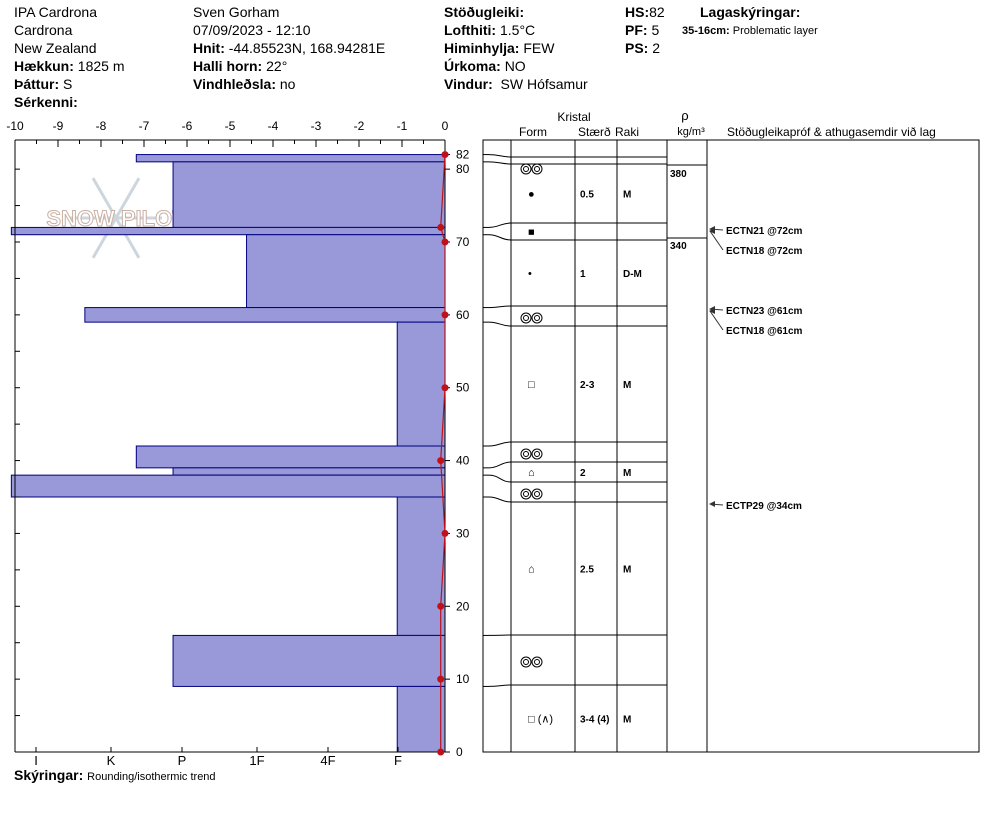 This screenshot has width=994, height=840. What do you see at coordinates (764, 506) in the screenshot?
I see `stability-test: ECTP29 @34cm` at bounding box center [764, 506].